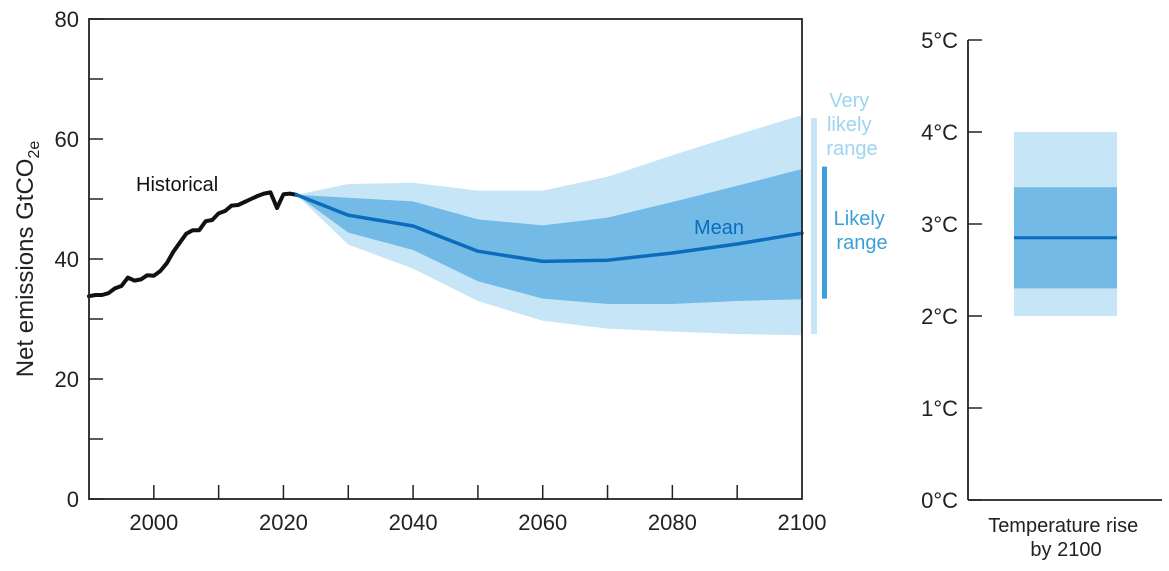  Describe the element at coordinates (73, 499) in the screenshot. I see `y-tick-label: 0` at that location.